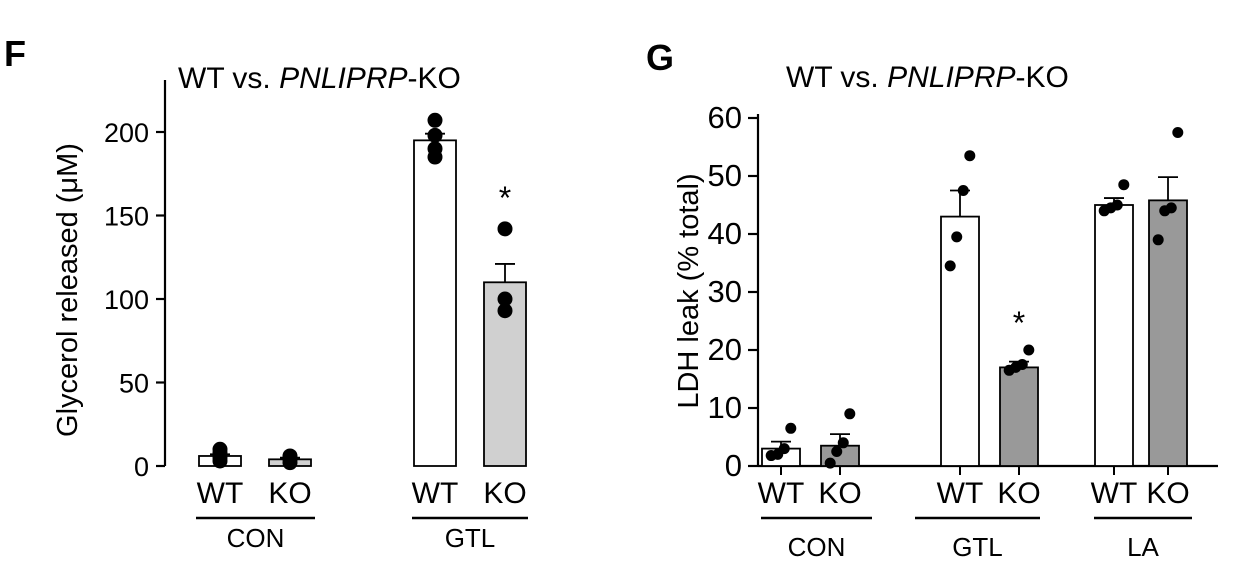  I want to click on y-tick-label: 60, so click(725, 117).